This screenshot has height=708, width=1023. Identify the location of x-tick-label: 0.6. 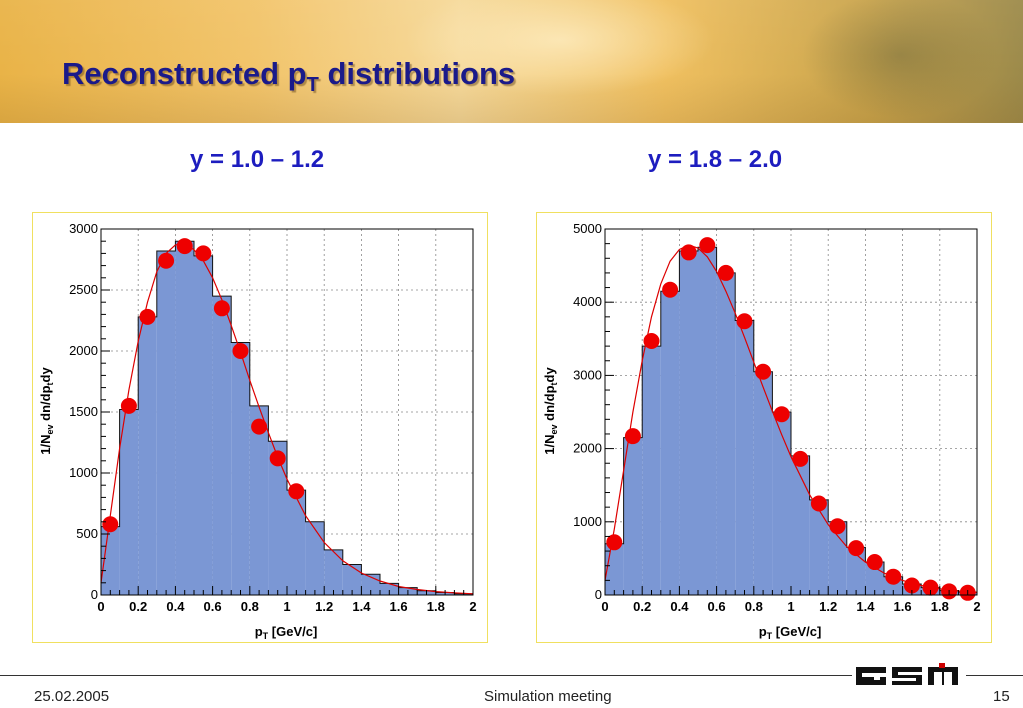
(213, 606).